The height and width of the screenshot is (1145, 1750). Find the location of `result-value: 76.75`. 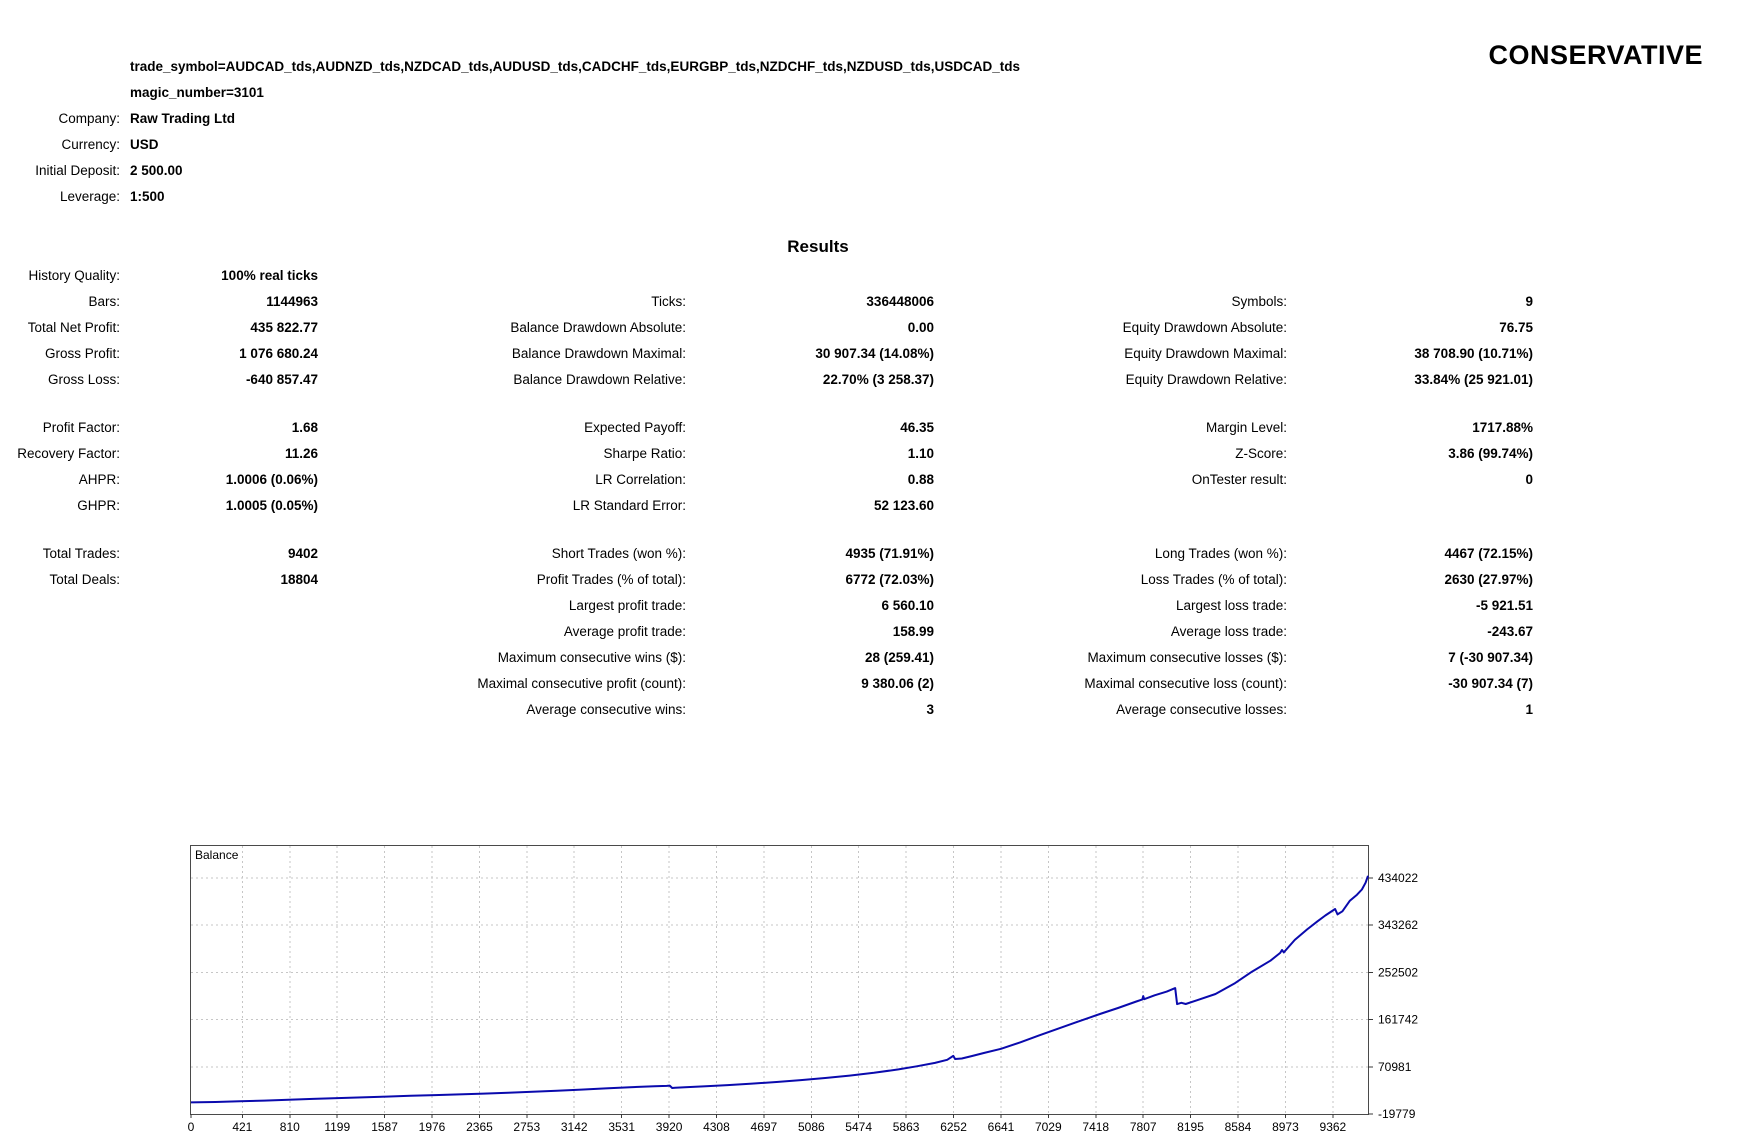

result-value: 76.75 is located at coordinates (1516, 327).